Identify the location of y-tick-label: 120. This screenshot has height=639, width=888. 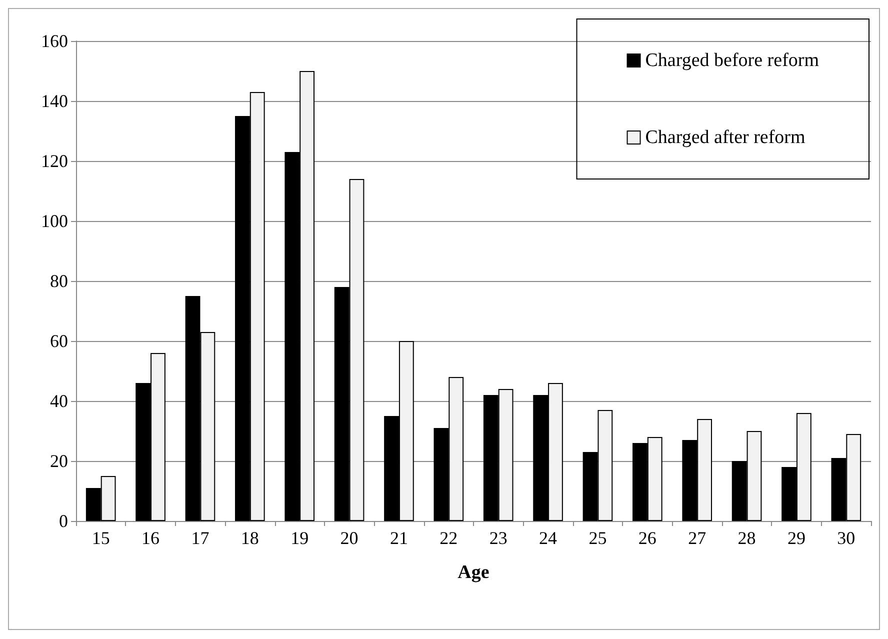
(54, 161).